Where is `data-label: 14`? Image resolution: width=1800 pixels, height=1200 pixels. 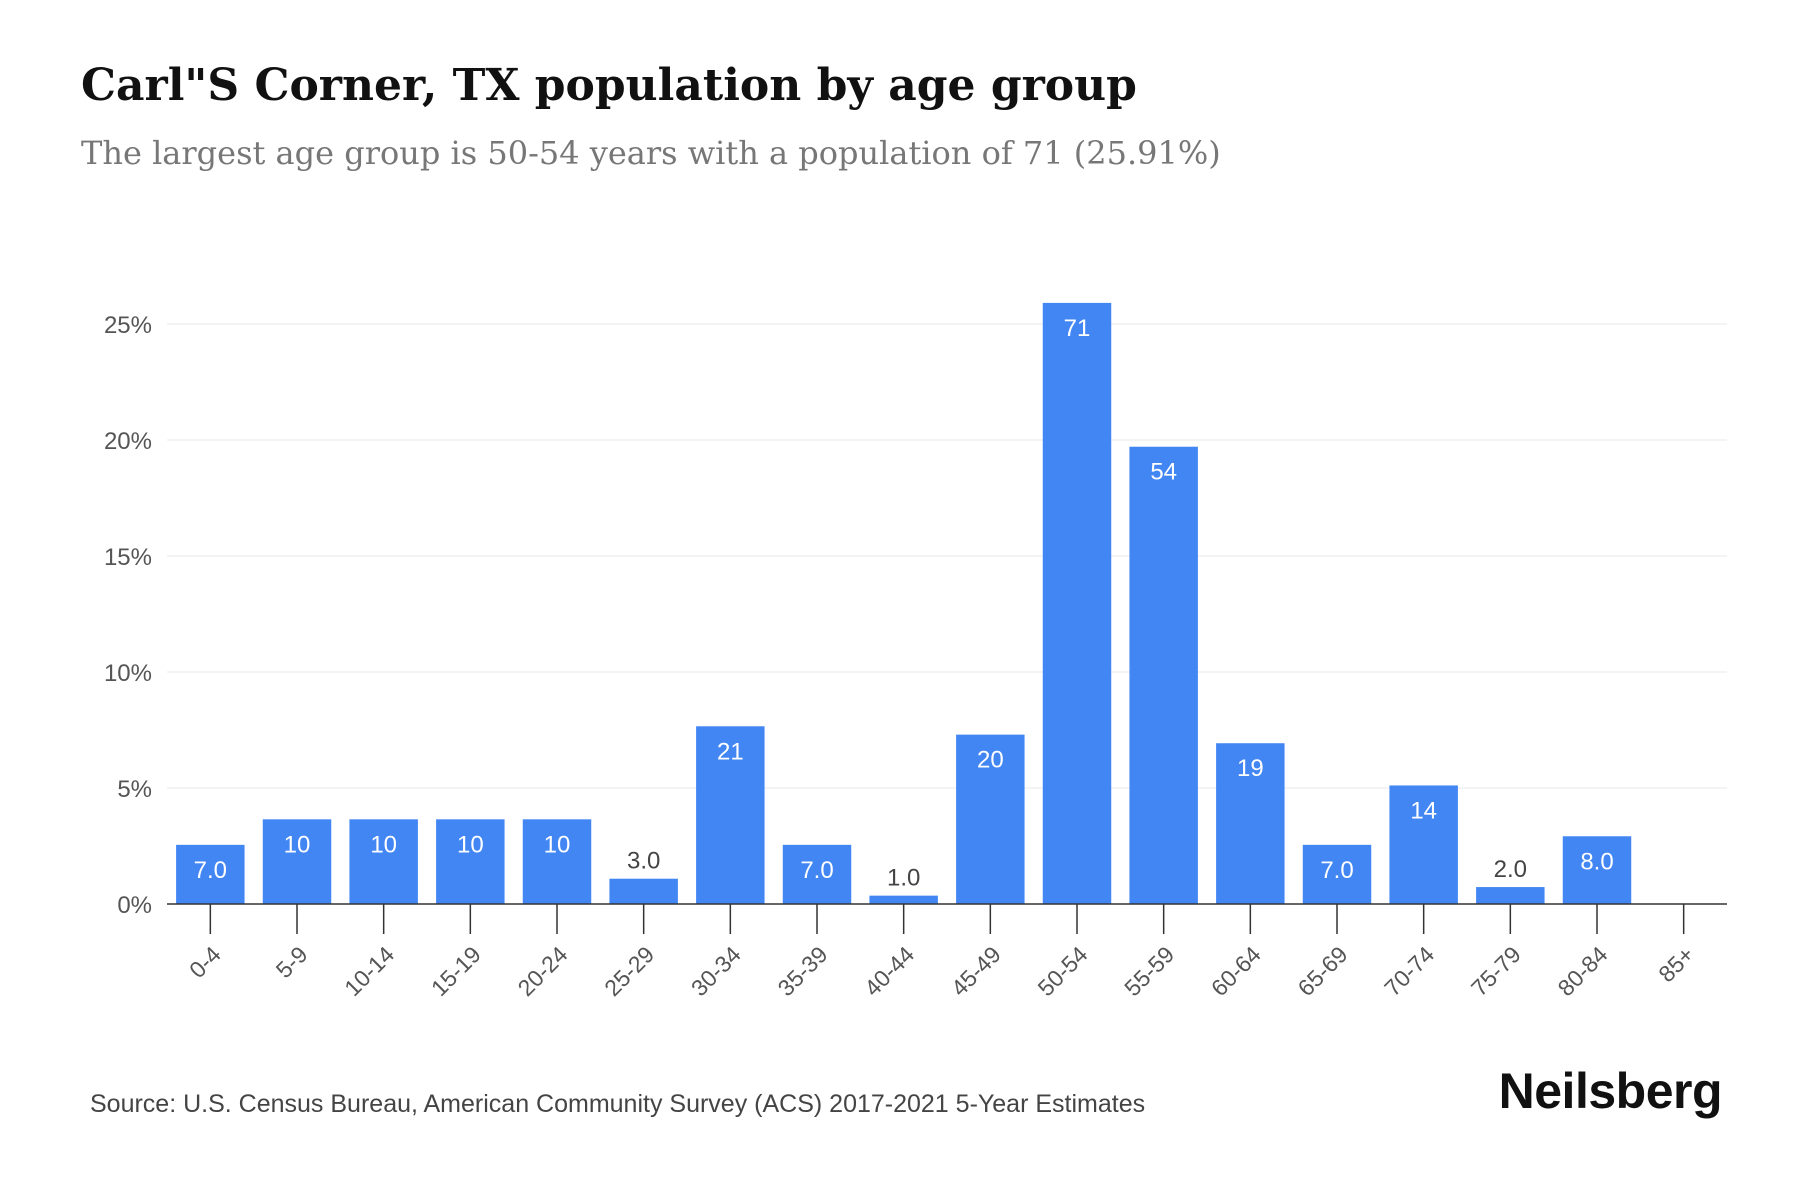
data-label: 14 is located at coordinates (1423, 810).